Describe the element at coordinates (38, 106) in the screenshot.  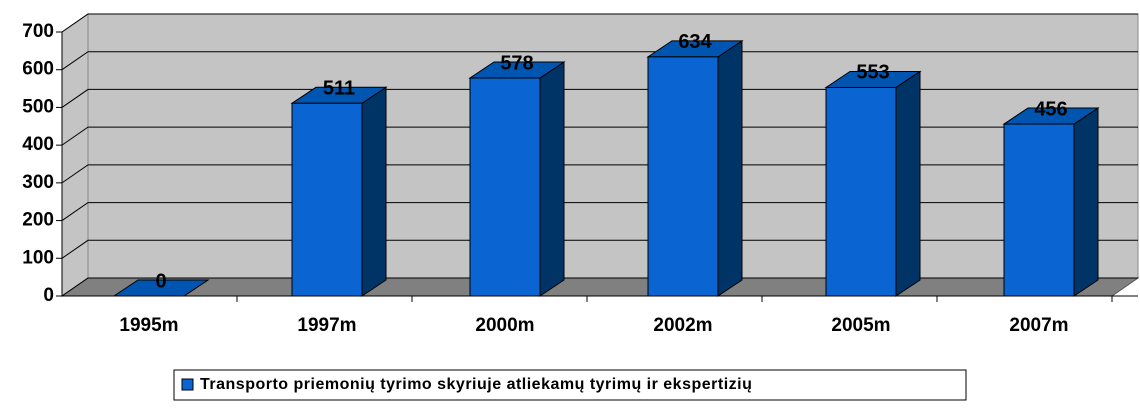
I see `y-tick-label: 500` at that location.